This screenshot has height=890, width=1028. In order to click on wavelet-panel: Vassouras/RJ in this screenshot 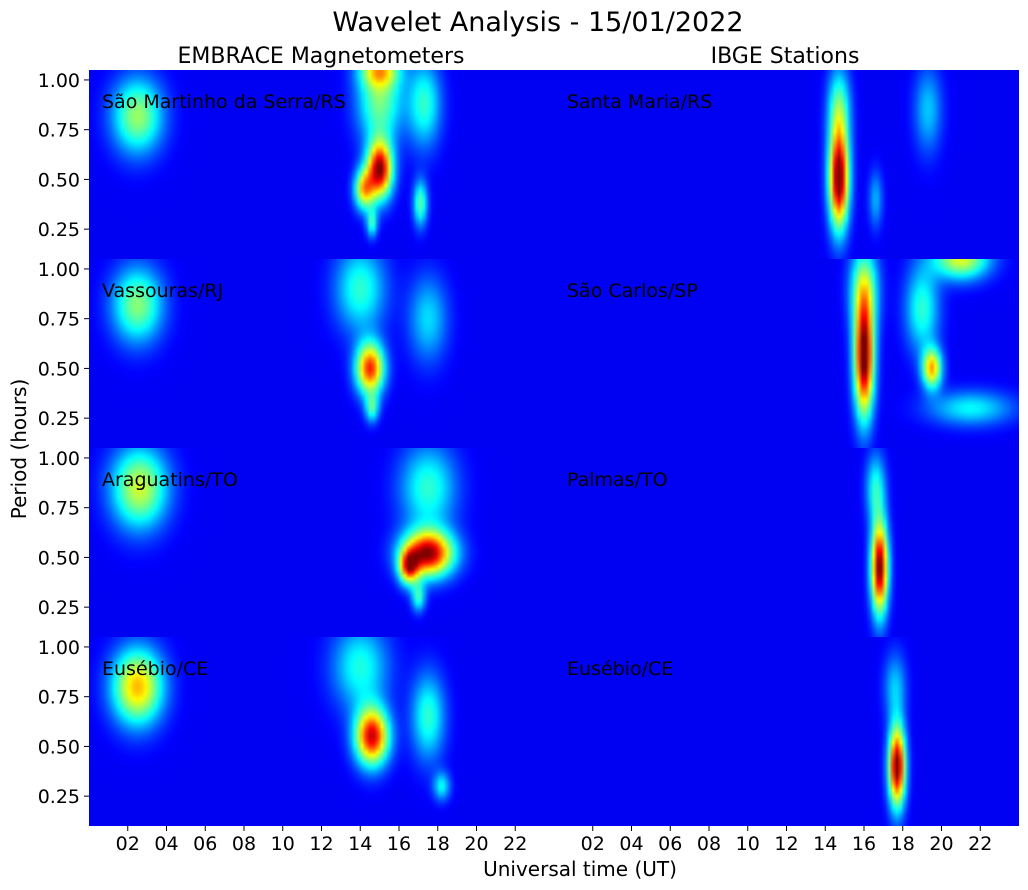, I will do `click(321, 353)`.